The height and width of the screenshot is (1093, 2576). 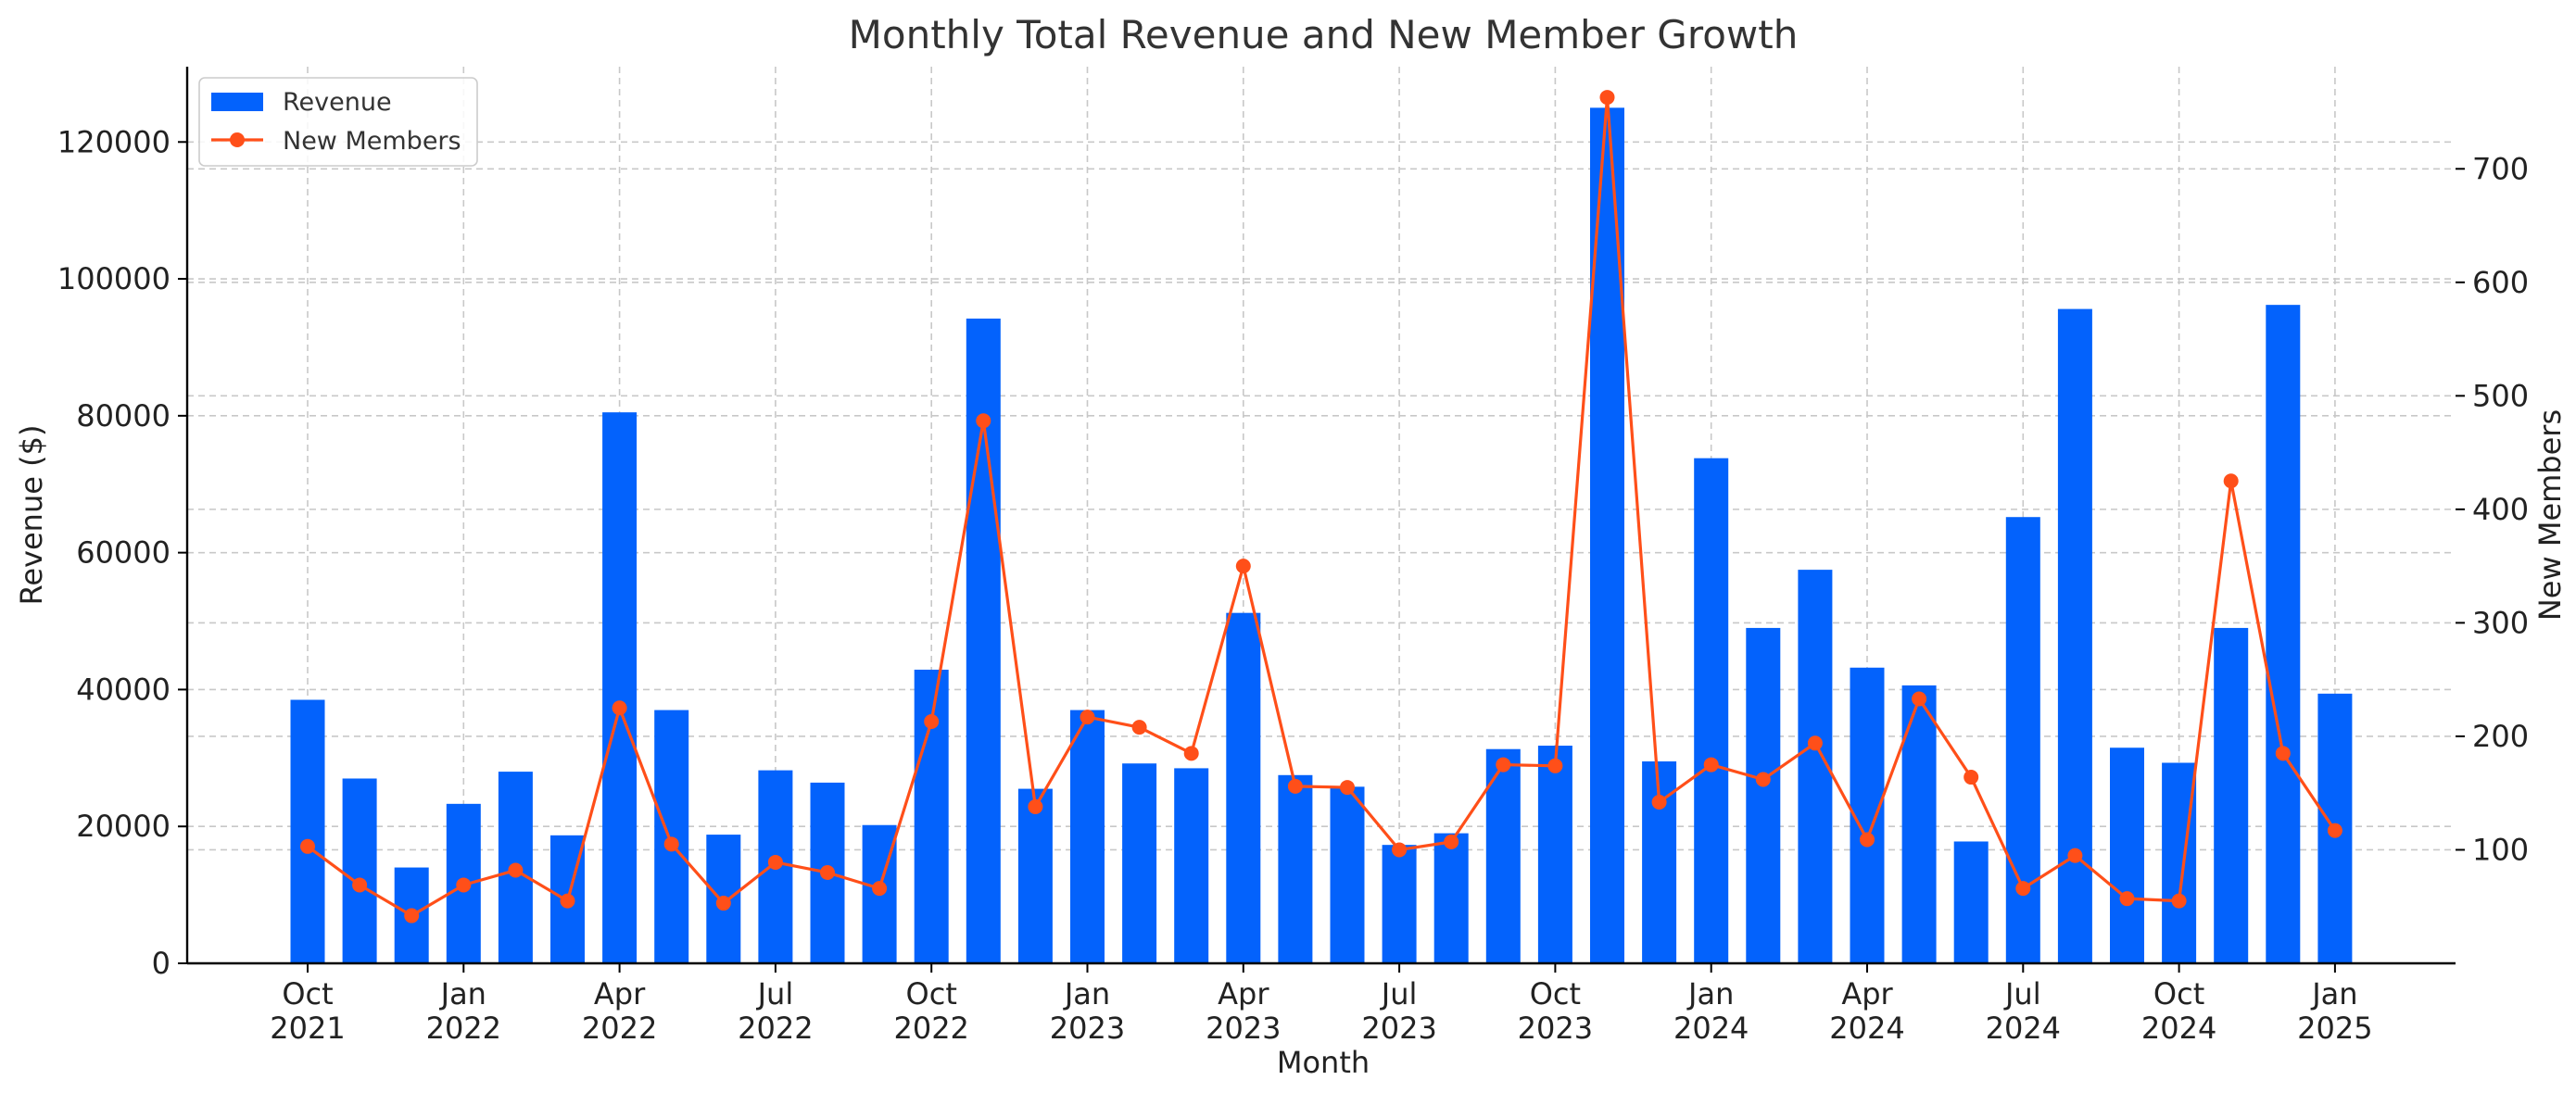 I want to click on y2-tick-label: 200, so click(x=2501, y=736).